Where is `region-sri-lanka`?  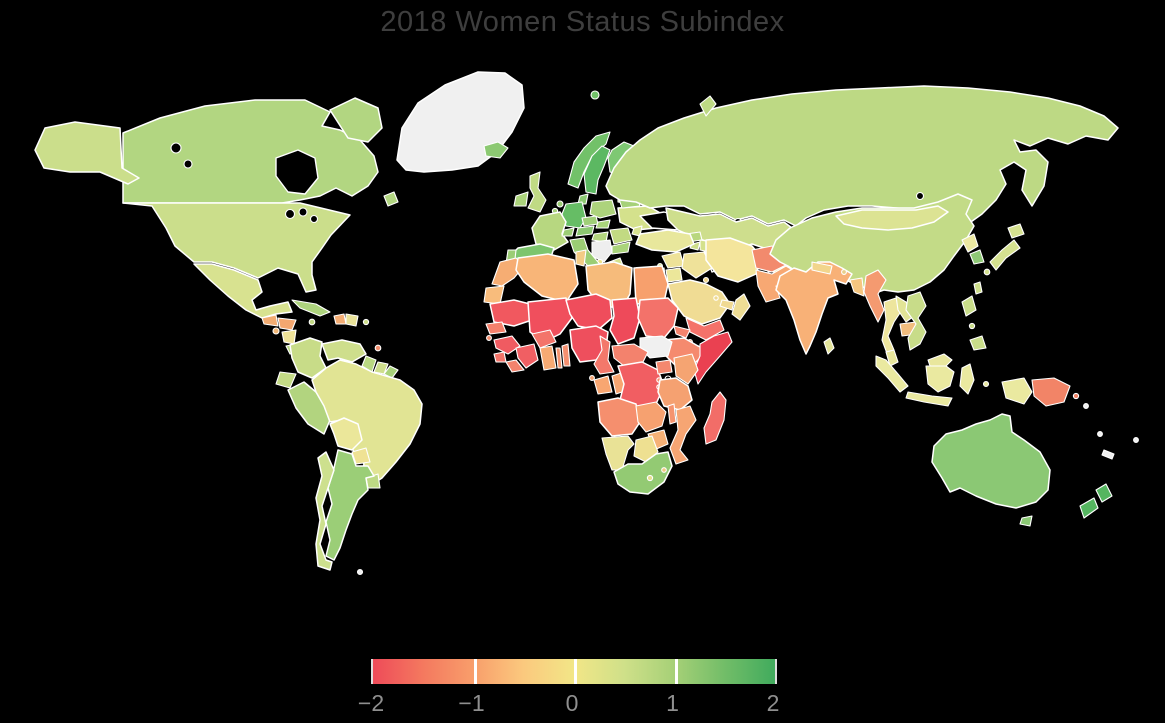 region-sri-lanka is located at coordinates (829, 346).